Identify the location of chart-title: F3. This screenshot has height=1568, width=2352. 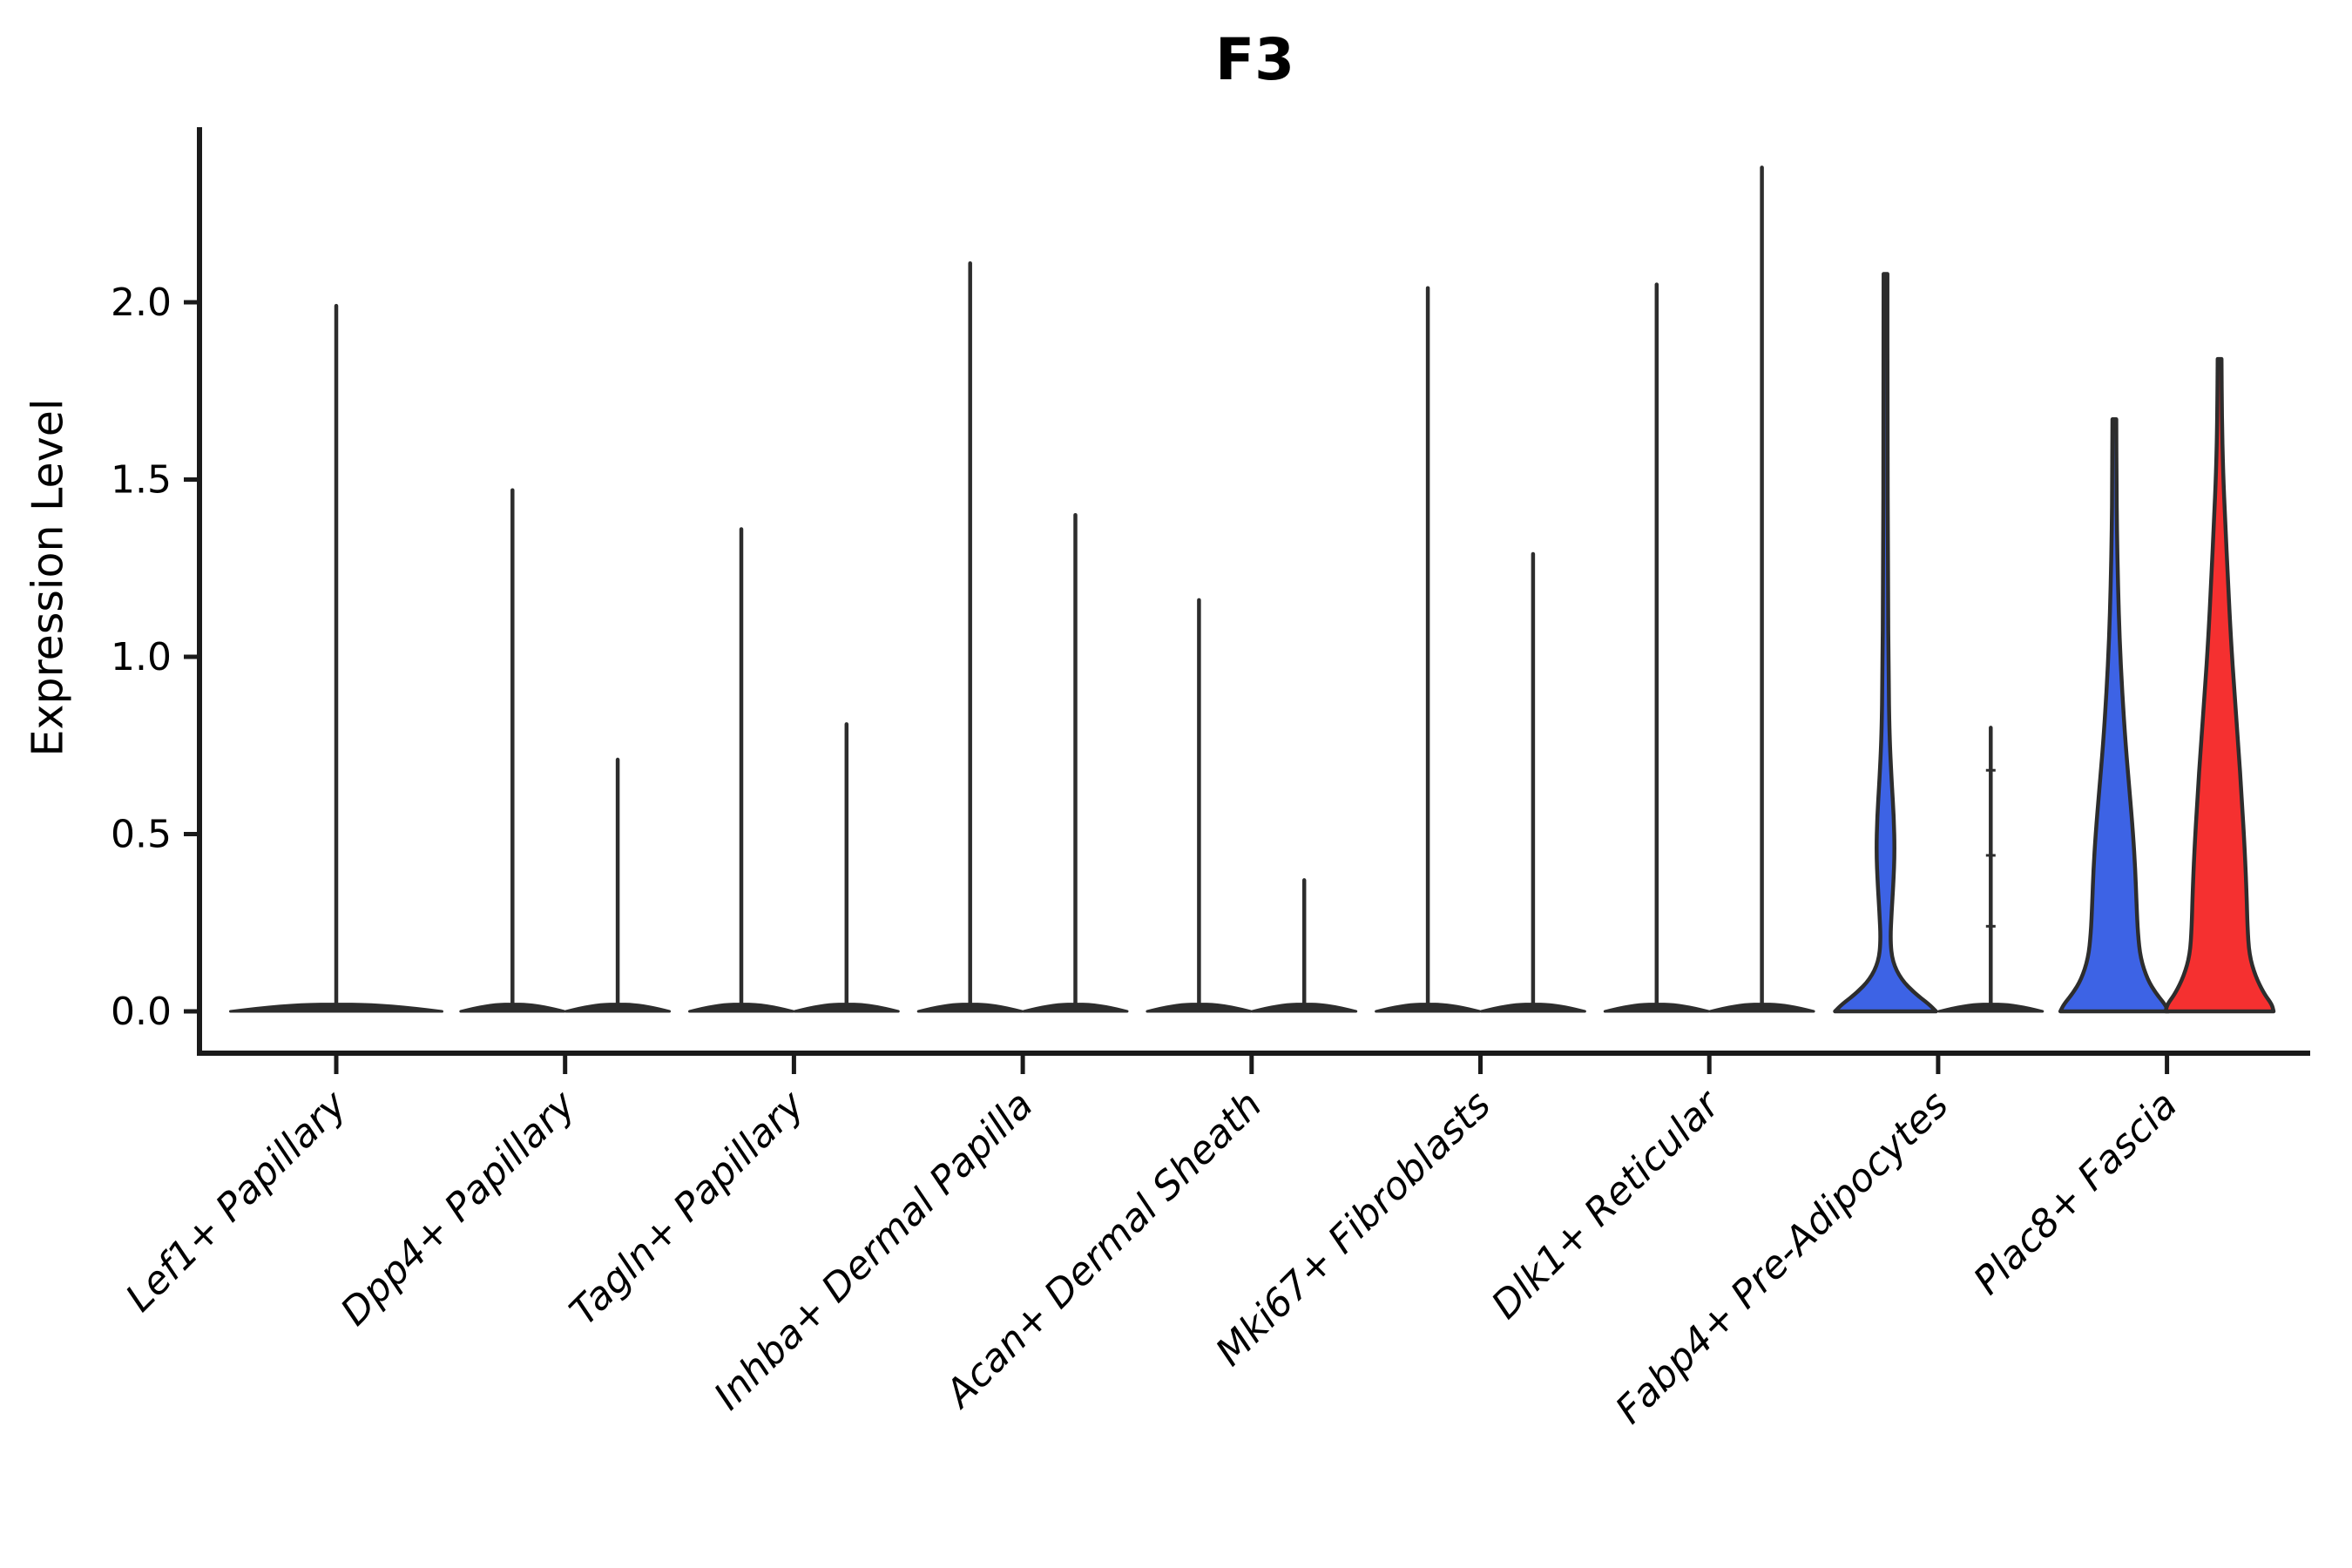
(1254, 59).